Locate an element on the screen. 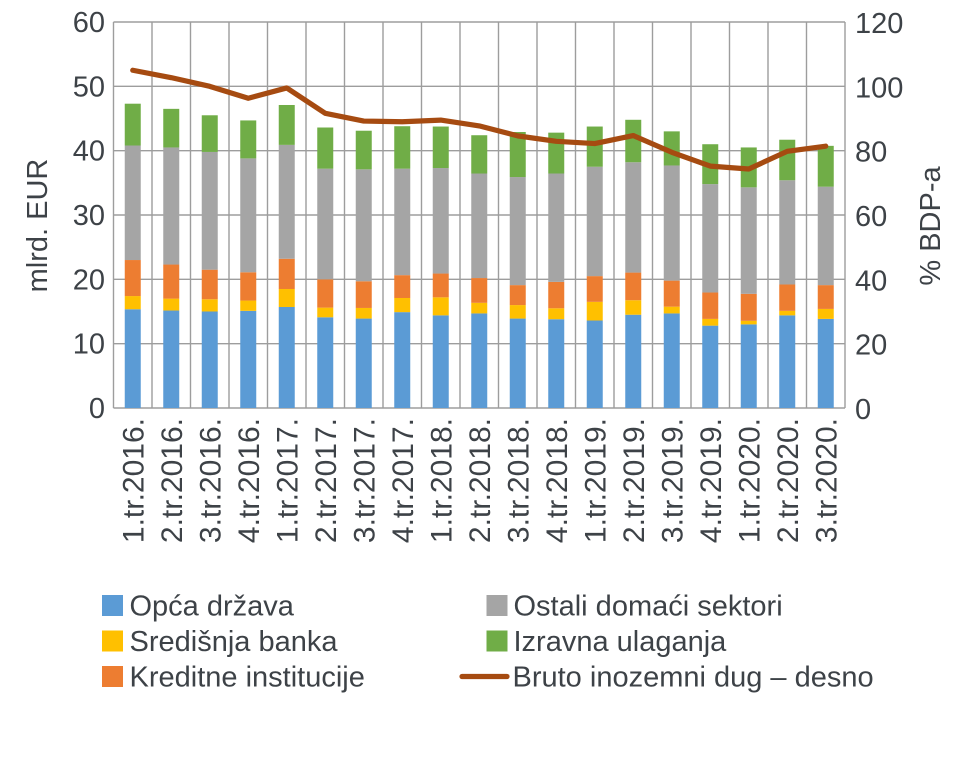  svg-text: % BDP-a is located at coordinates (931, 226).